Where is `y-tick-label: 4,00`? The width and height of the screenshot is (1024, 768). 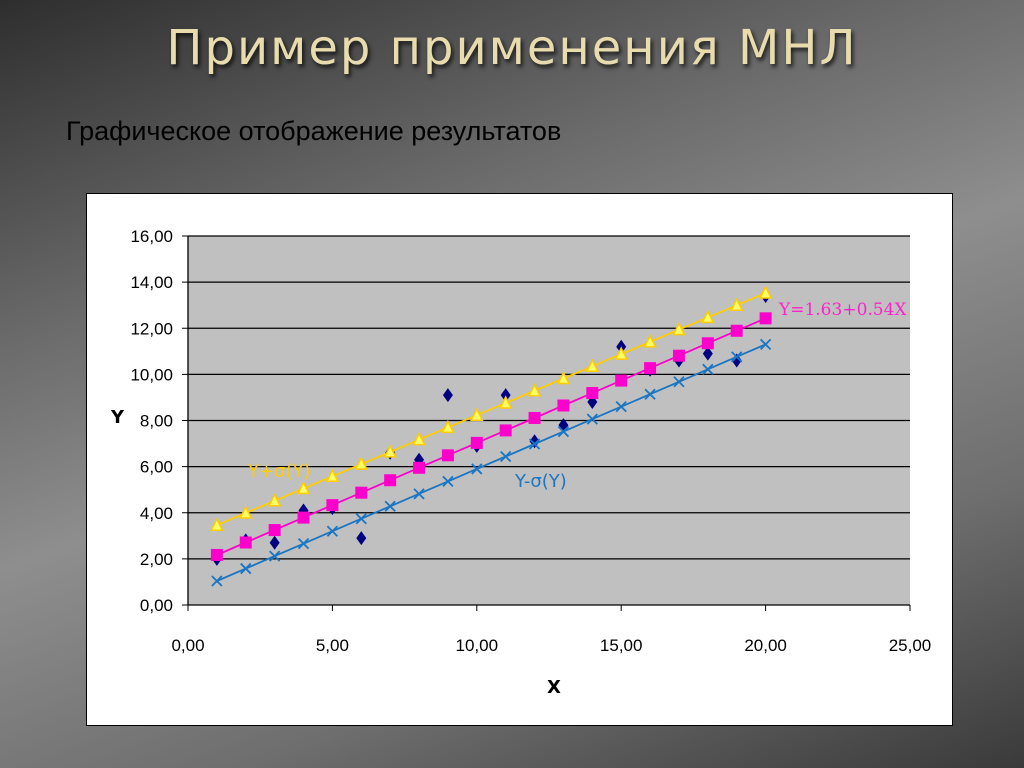 y-tick-label: 4,00 is located at coordinates (156, 513).